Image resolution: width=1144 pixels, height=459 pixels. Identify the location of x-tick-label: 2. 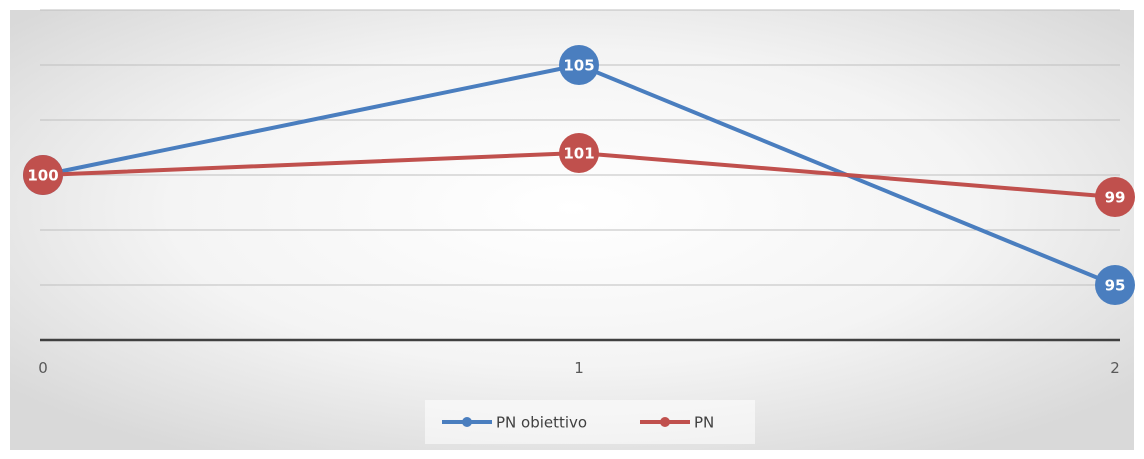
(1115, 368).